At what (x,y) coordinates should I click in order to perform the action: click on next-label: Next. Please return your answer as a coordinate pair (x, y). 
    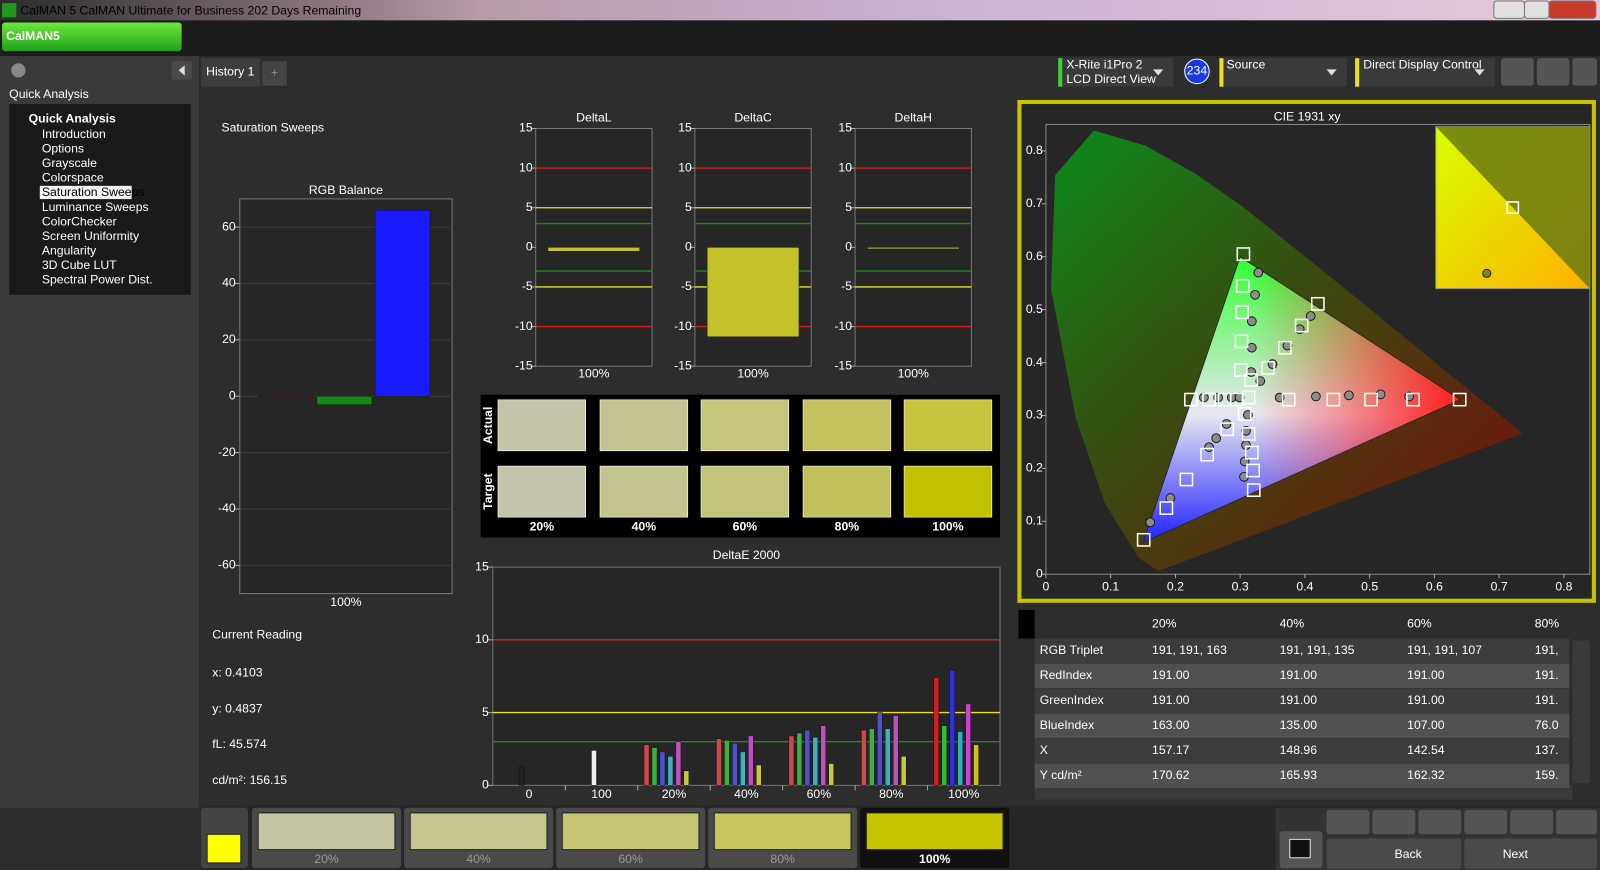
    Looking at the image, I should click on (1516, 854).